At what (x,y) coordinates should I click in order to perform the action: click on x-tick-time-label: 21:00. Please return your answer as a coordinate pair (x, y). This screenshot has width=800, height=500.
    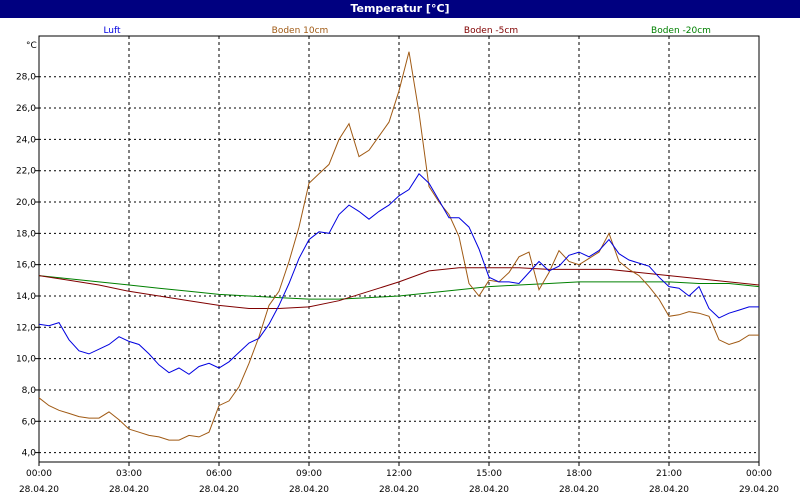
    Looking at the image, I should click on (669, 474).